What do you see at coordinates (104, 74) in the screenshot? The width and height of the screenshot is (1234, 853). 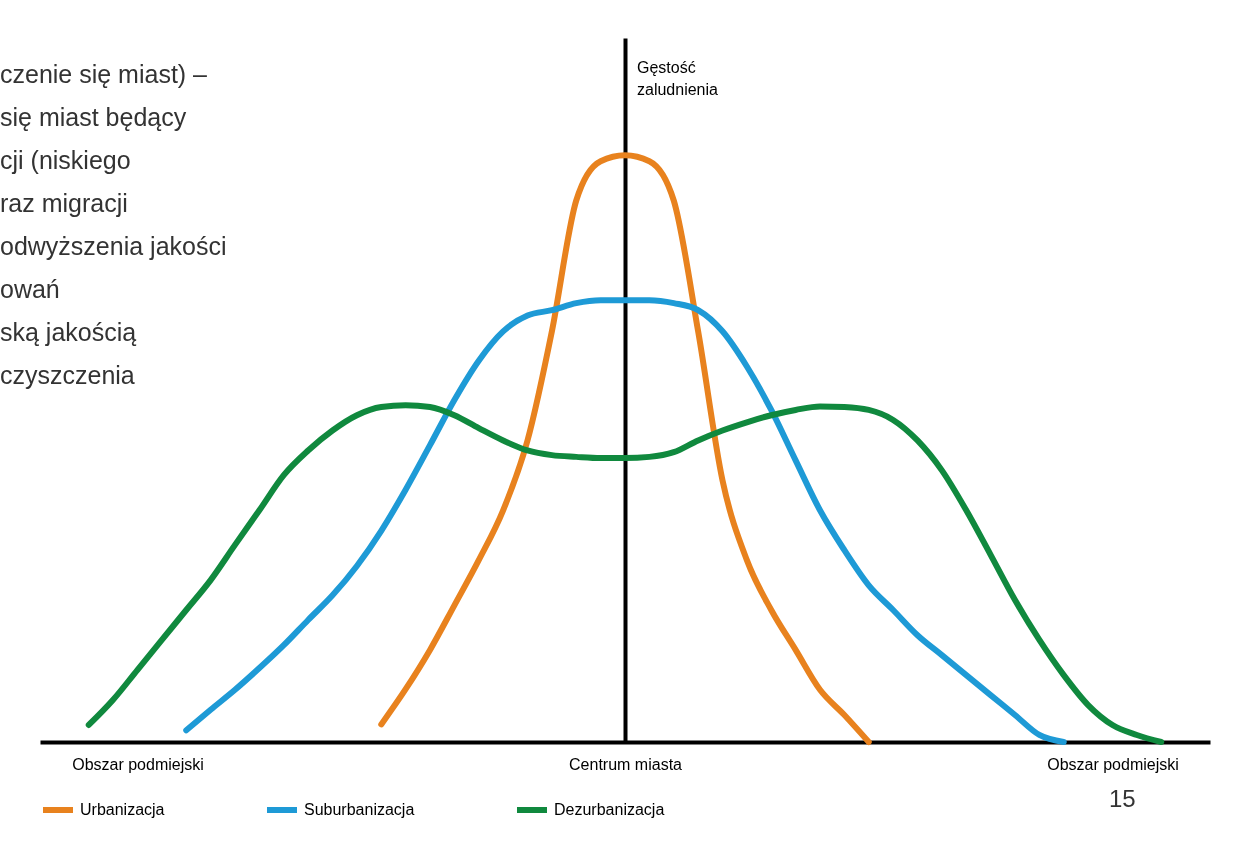 I see `text: czenie się miast) –` at bounding box center [104, 74].